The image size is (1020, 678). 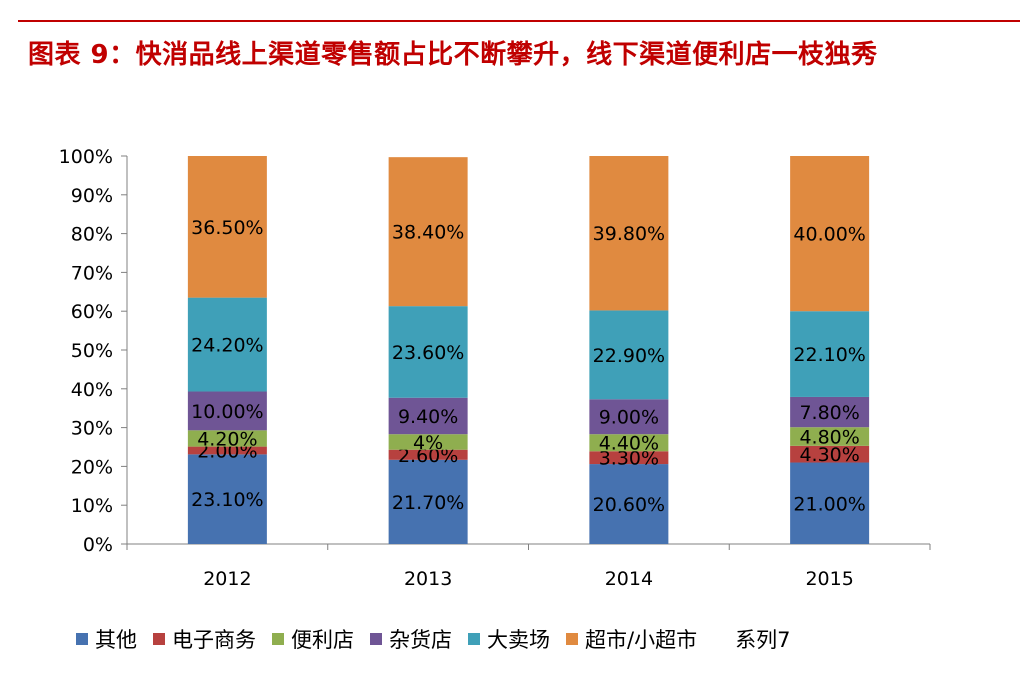 I want to click on legend-item: 其他, so click(x=106, y=639).